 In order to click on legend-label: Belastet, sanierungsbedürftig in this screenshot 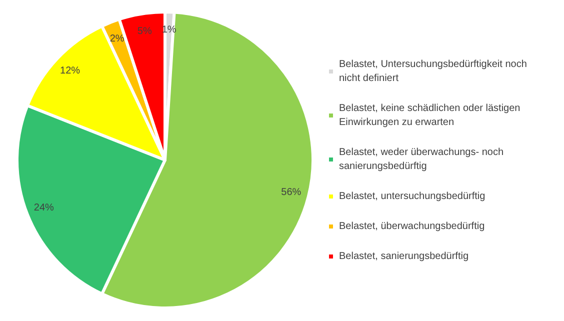, I will do `click(404, 256)`.